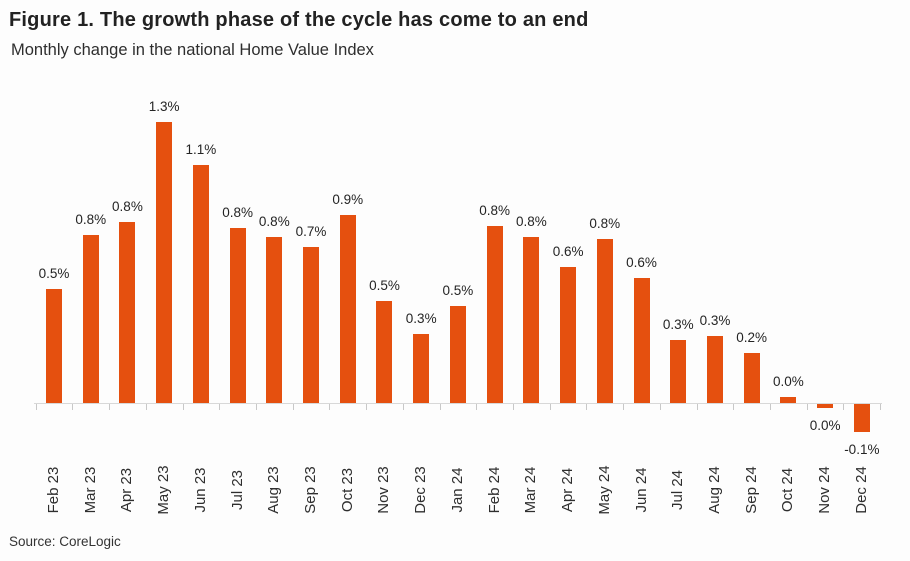  Describe the element at coordinates (751, 490) in the screenshot. I see `x-axis-label: Sep 24` at that location.